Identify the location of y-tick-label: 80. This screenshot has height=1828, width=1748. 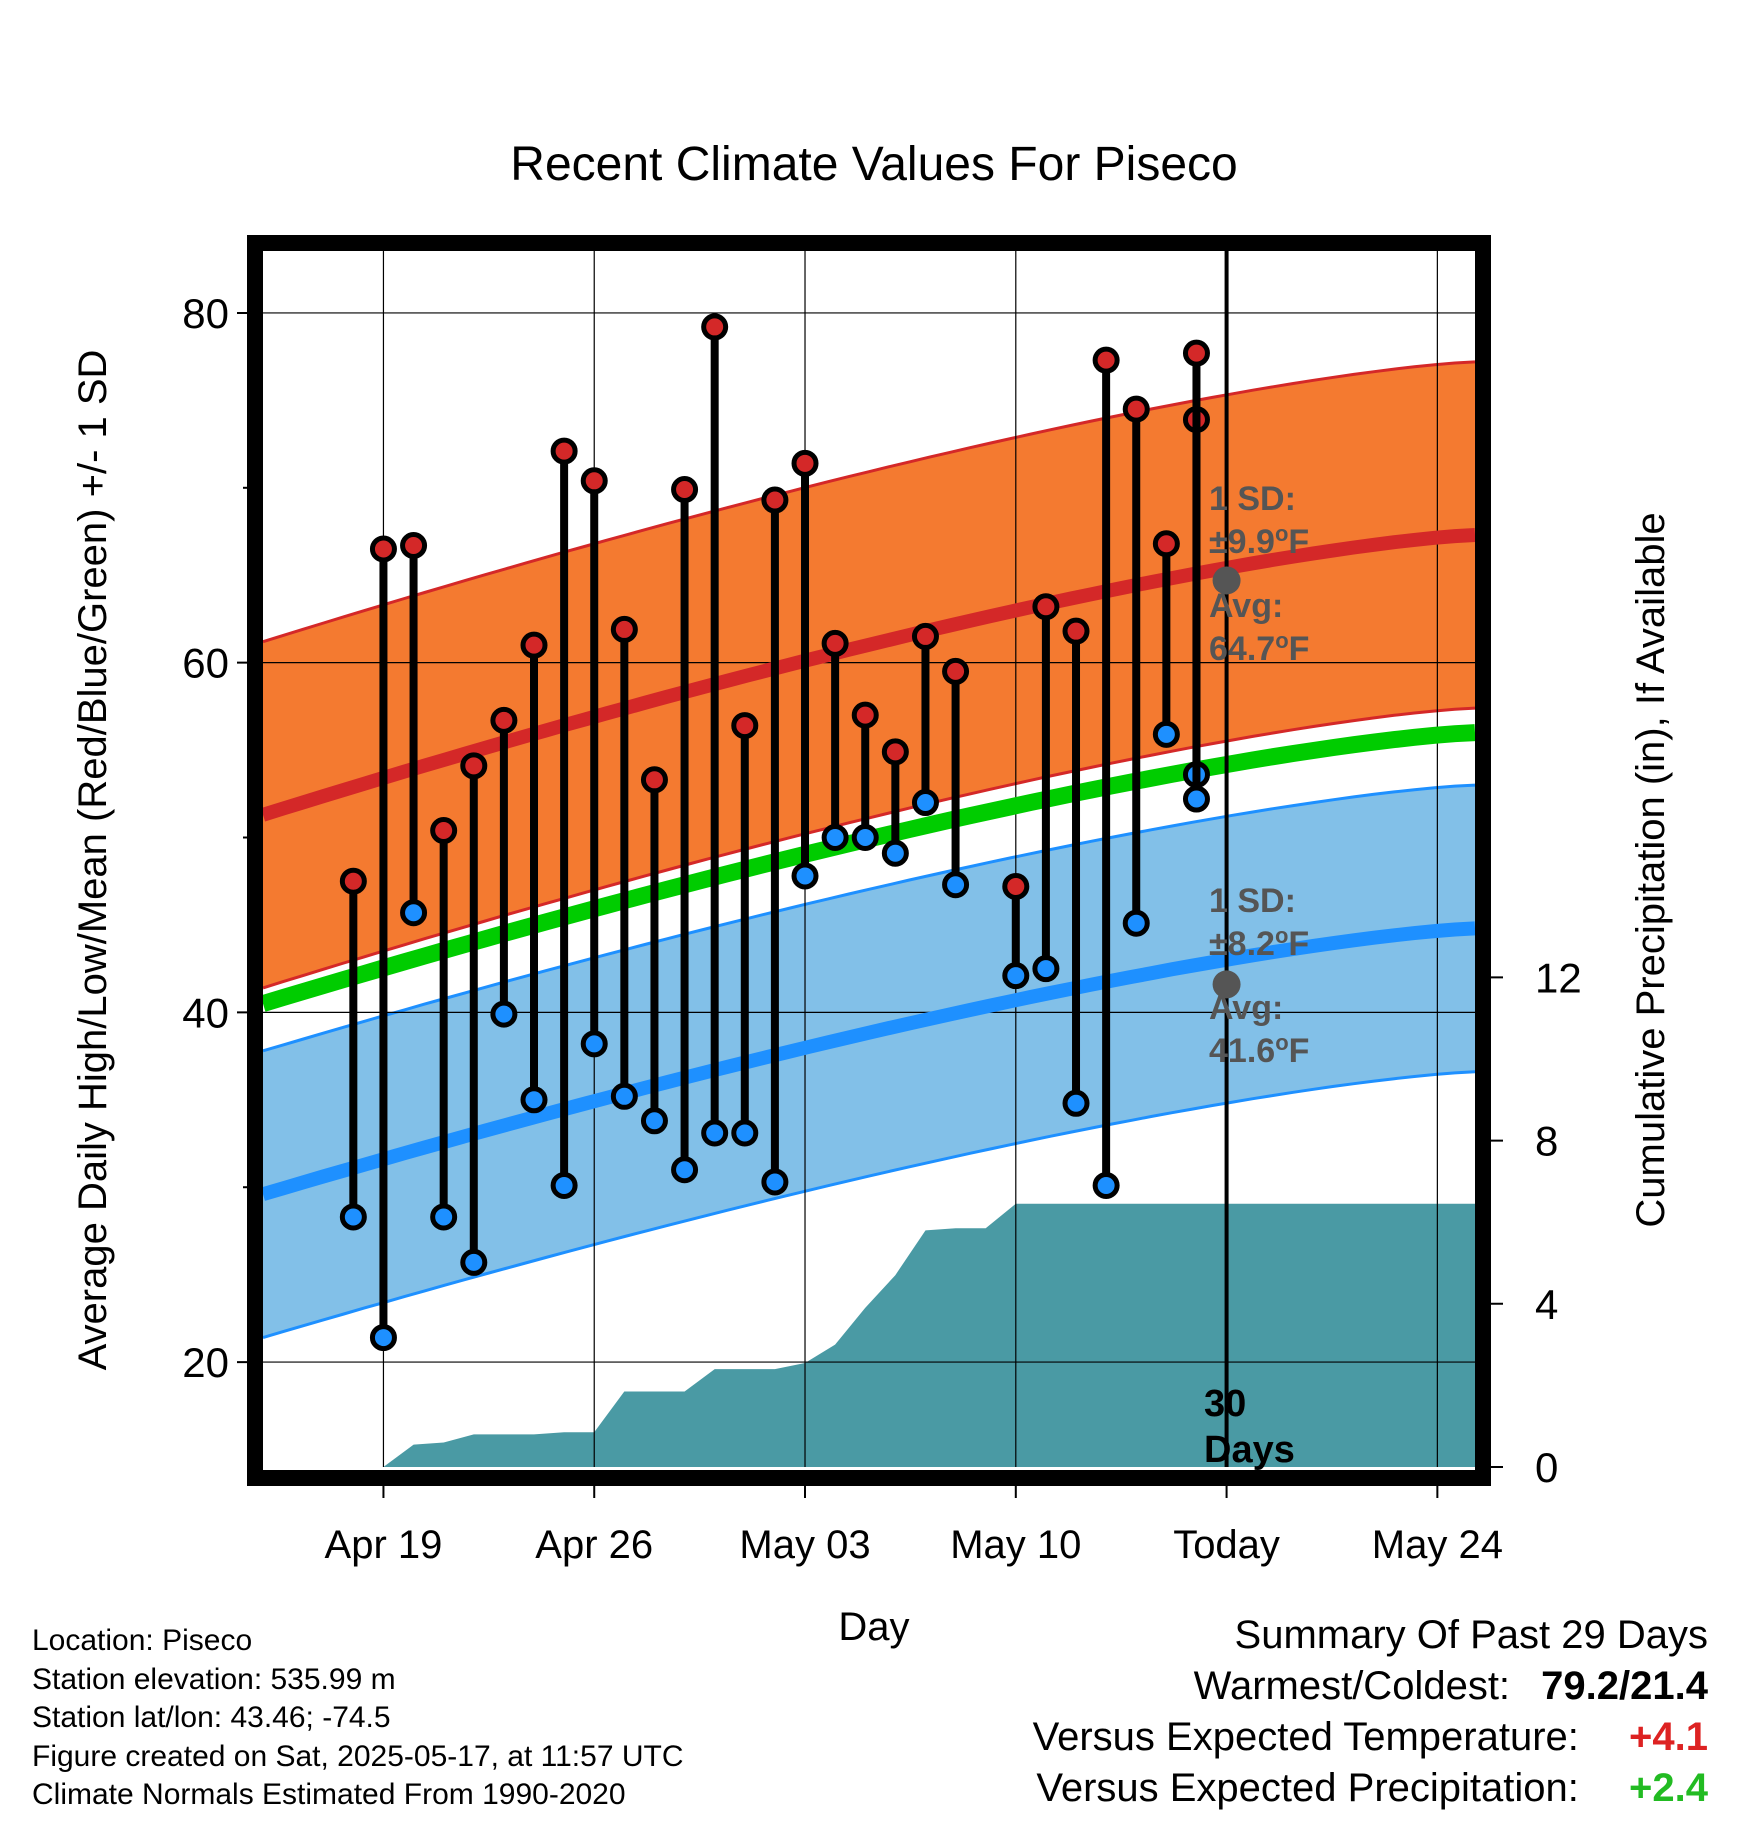
(205, 313).